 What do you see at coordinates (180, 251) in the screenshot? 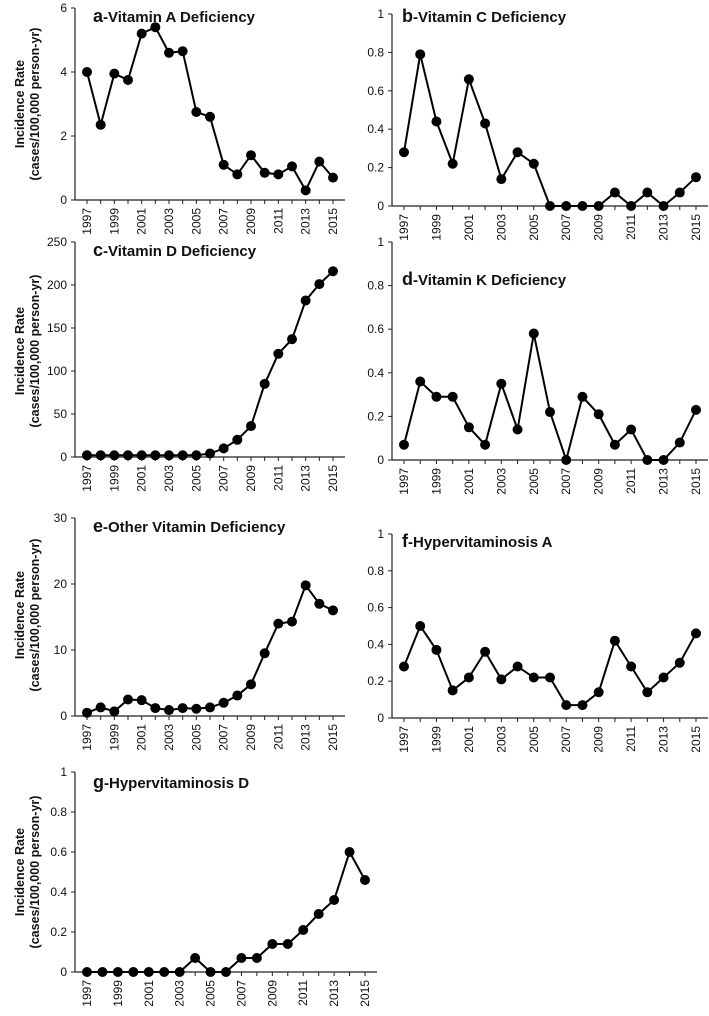
I see `panel-title-text: -Vitamin D Deficiency` at bounding box center [180, 251].